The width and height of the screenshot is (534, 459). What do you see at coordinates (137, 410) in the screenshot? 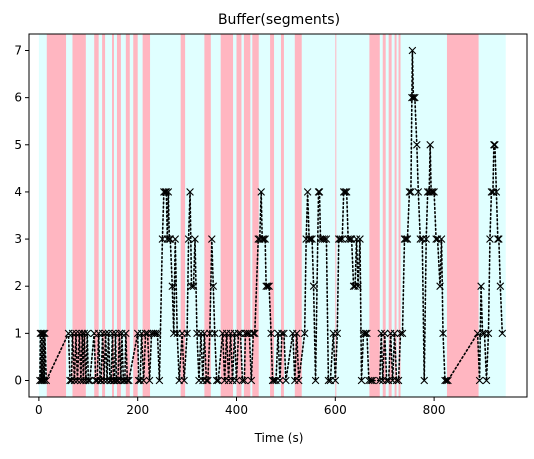
I see `x-tick-label: 200` at bounding box center [137, 410].